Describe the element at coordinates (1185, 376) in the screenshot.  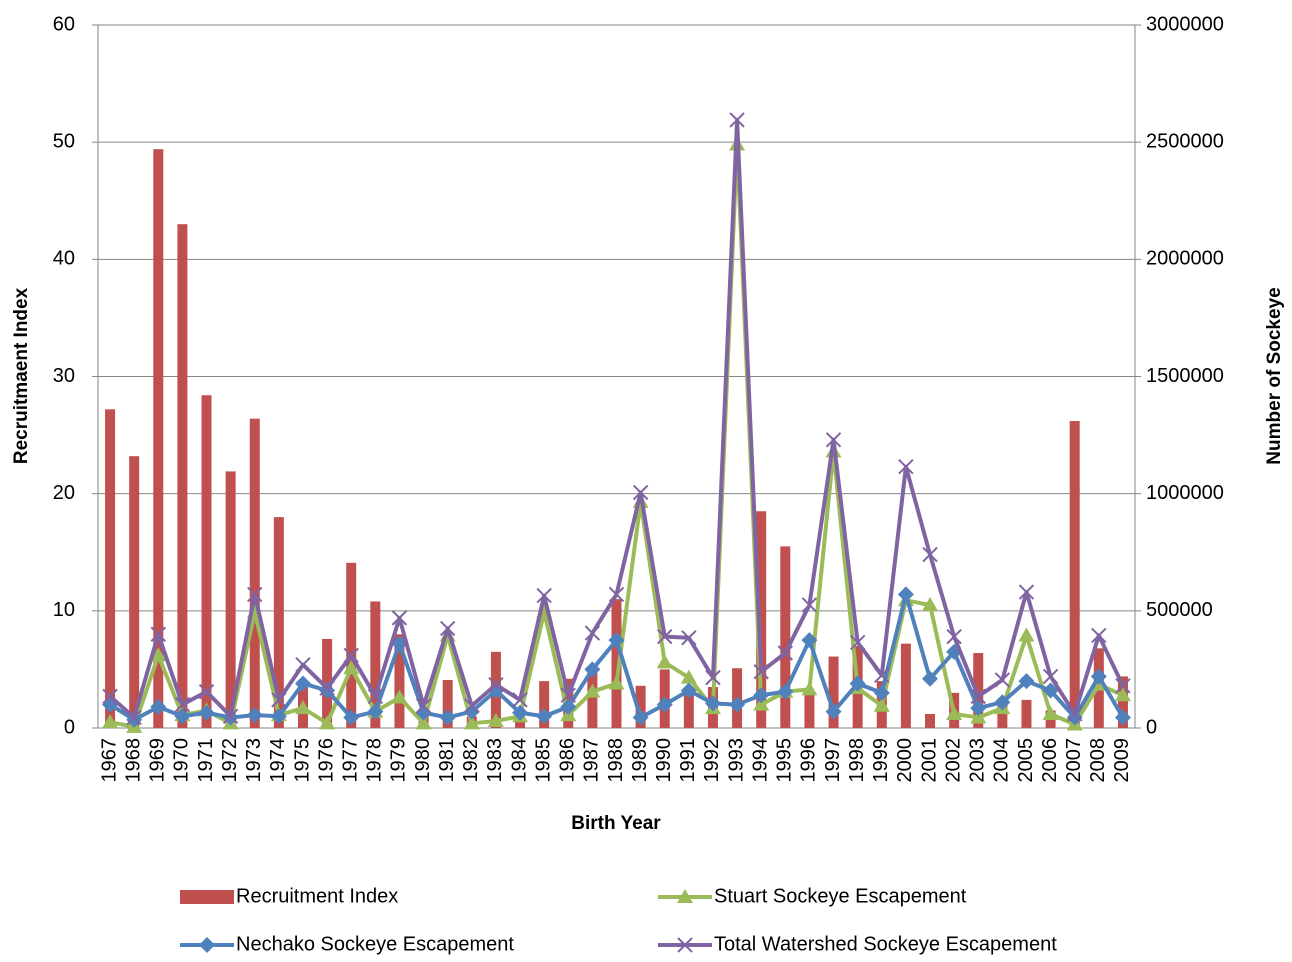
I see `y2-tick-label: 1500000` at that location.